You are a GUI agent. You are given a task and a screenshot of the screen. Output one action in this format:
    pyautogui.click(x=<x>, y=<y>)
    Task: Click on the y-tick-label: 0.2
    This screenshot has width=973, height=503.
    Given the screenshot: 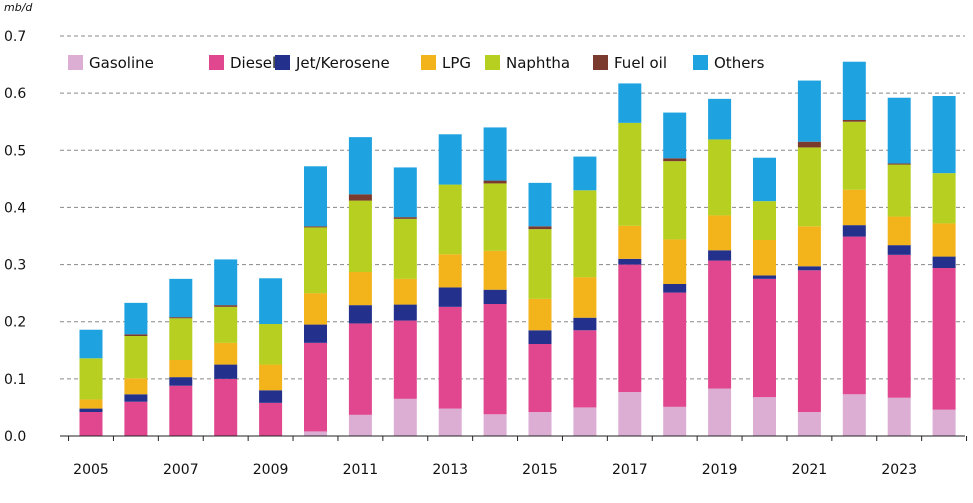 What is the action you would take?
    pyautogui.click(x=15, y=323)
    